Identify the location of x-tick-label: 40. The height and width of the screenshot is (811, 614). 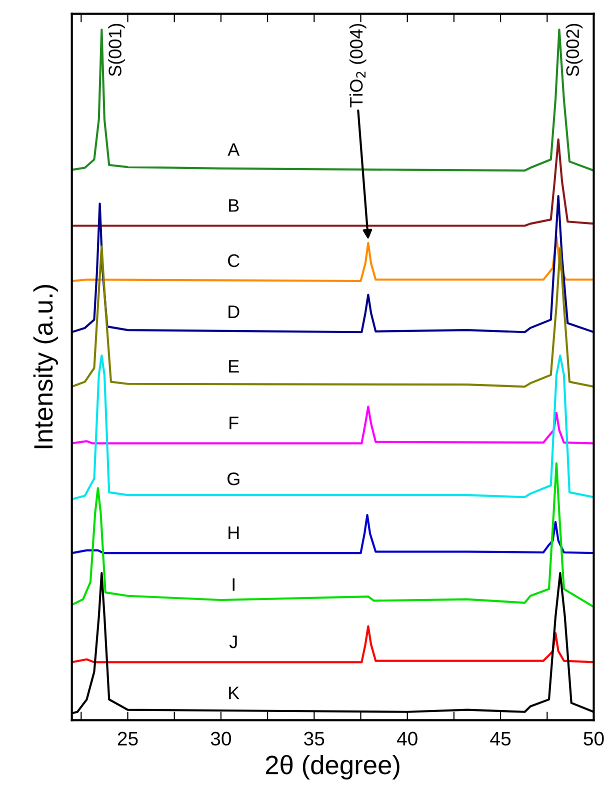
(407, 739).